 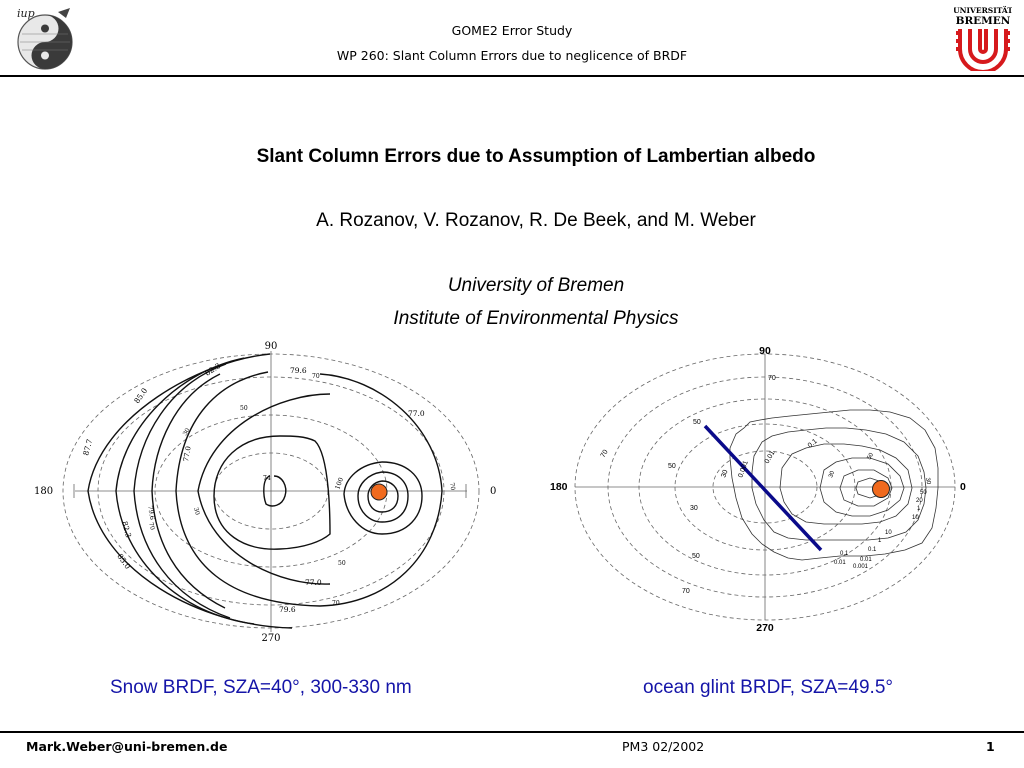 What do you see at coordinates (267, 478) in the screenshot?
I see `contour-label: 74` at bounding box center [267, 478].